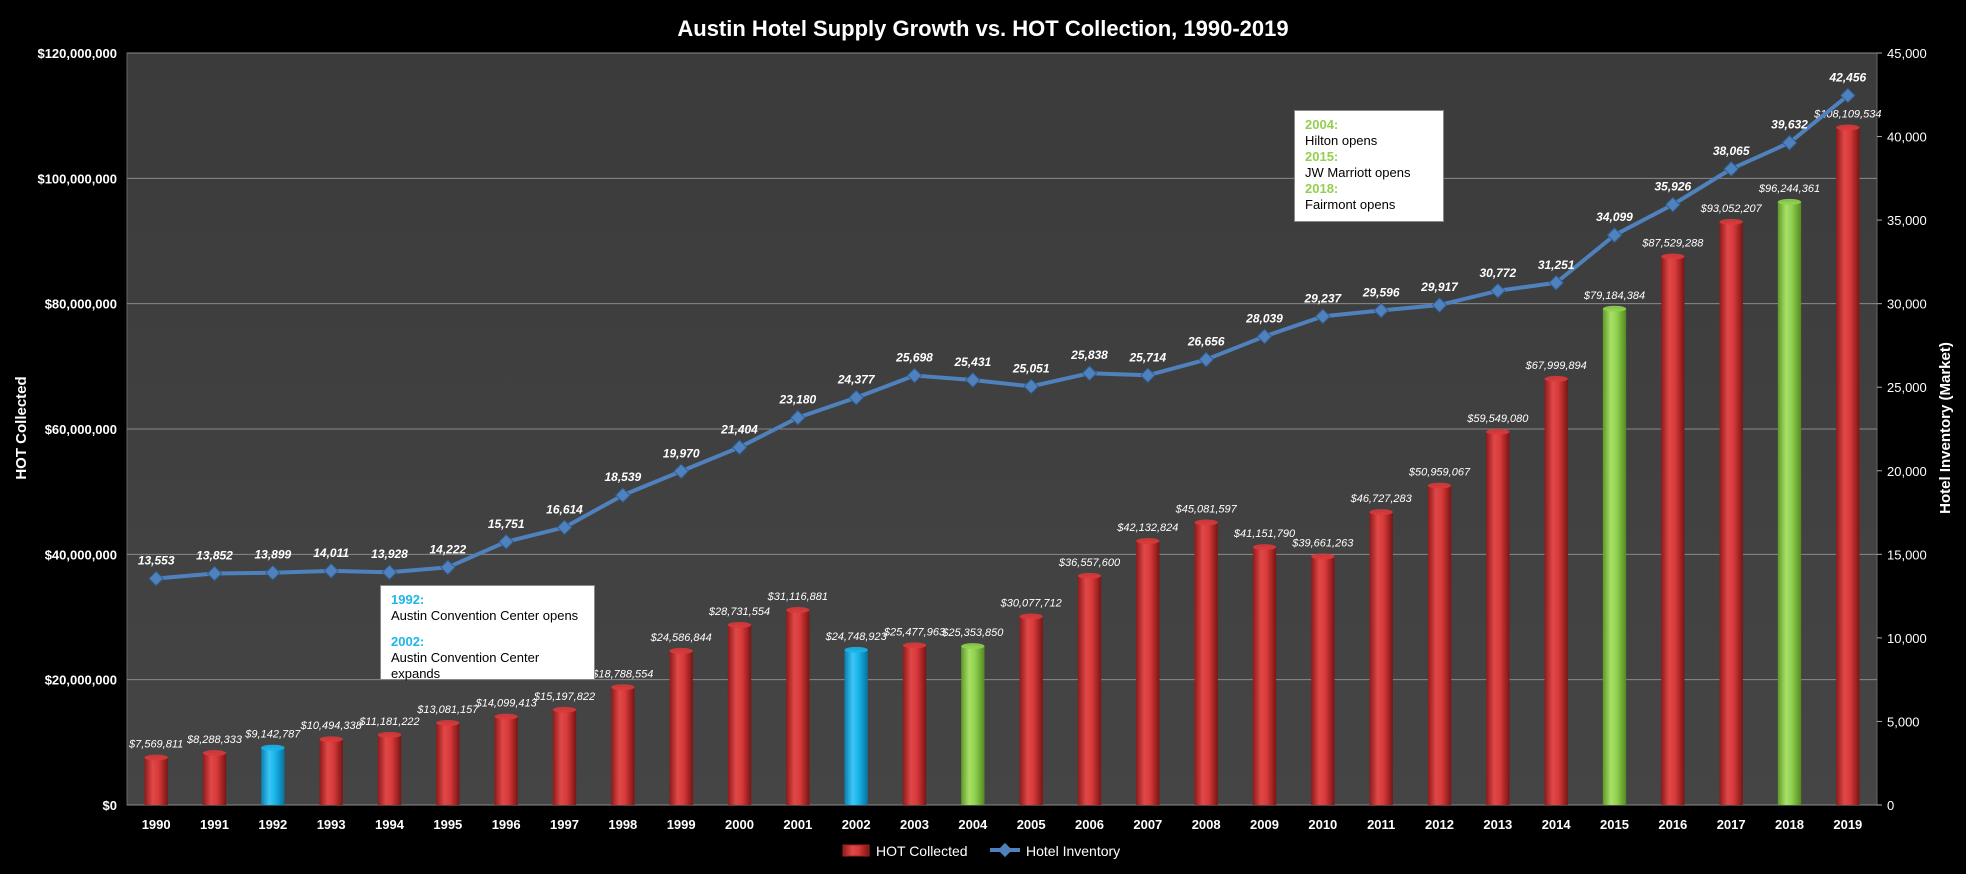 The height and width of the screenshot is (874, 1966). What do you see at coordinates (1439, 824) in the screenshot?
I see `x-tick-label: 2012` at bounding box center [1439, 824].